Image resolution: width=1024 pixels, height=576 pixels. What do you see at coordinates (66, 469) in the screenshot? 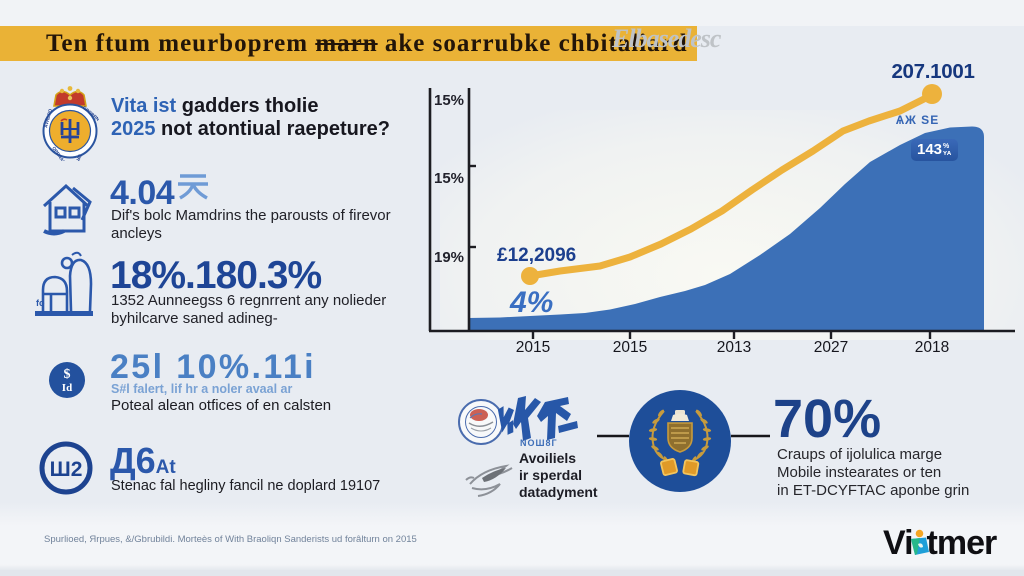
I see `svg-text: Ш2` at bounding box center [66, 469].